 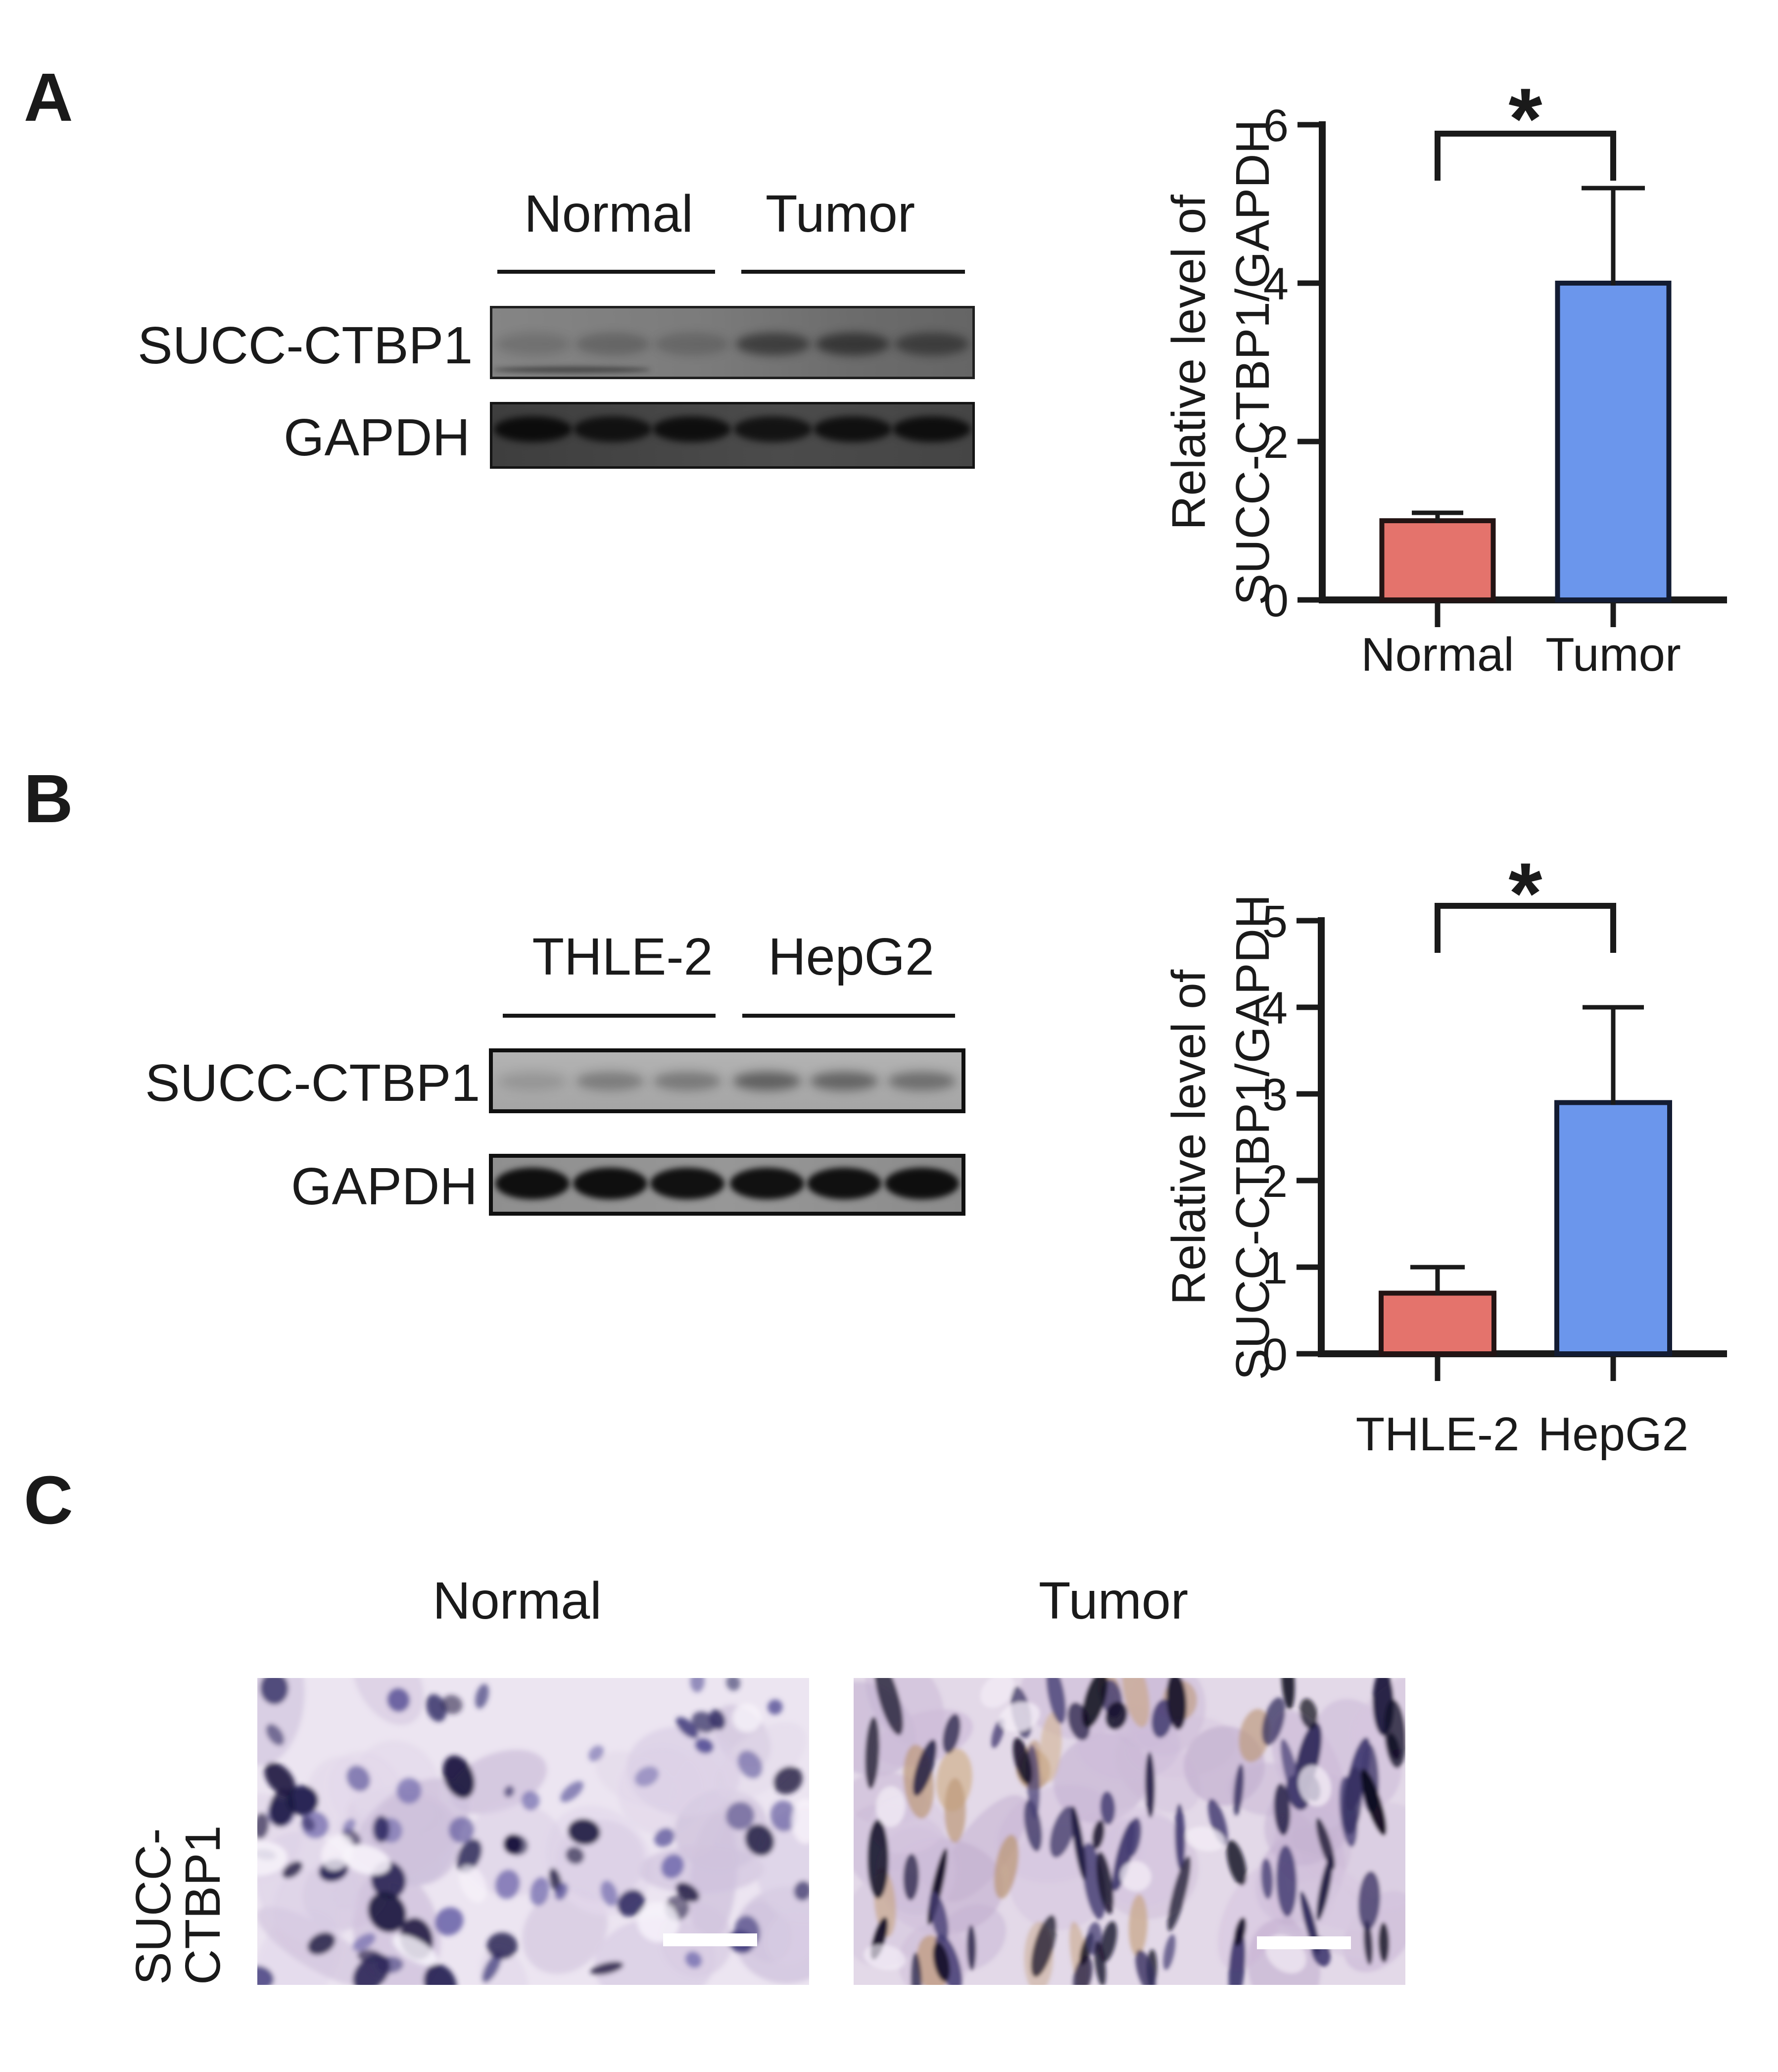 What do you see at coordinates (851, 957) in the screenshot?
I see `panel-b-group-label-hepg2: HepG2` at bounding box center [851, 957].